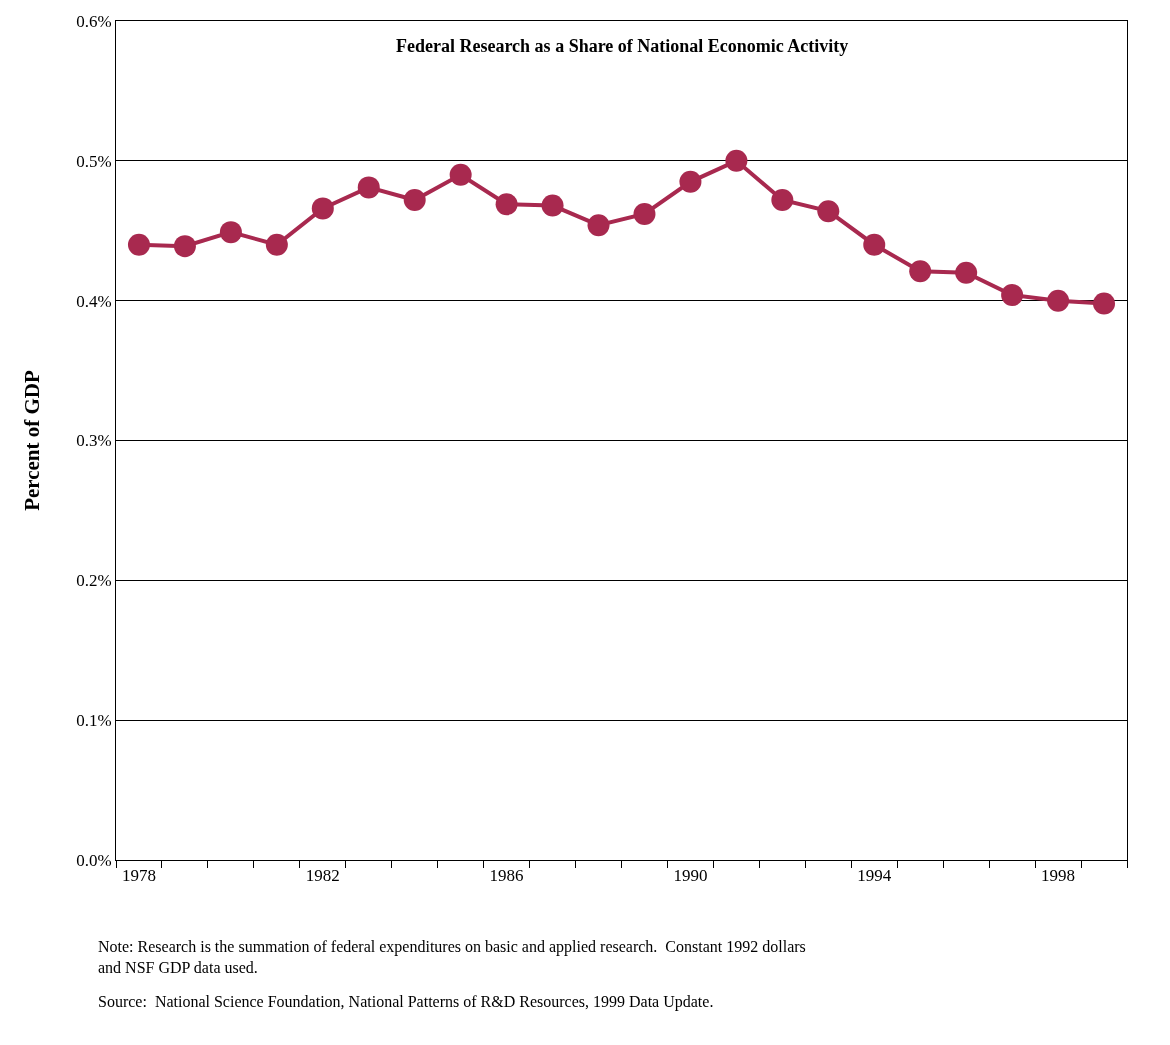 The height and width of the screenshot is (1045, 1170). I want to click on y-tick-label: 0.6%, so click(94, 21).